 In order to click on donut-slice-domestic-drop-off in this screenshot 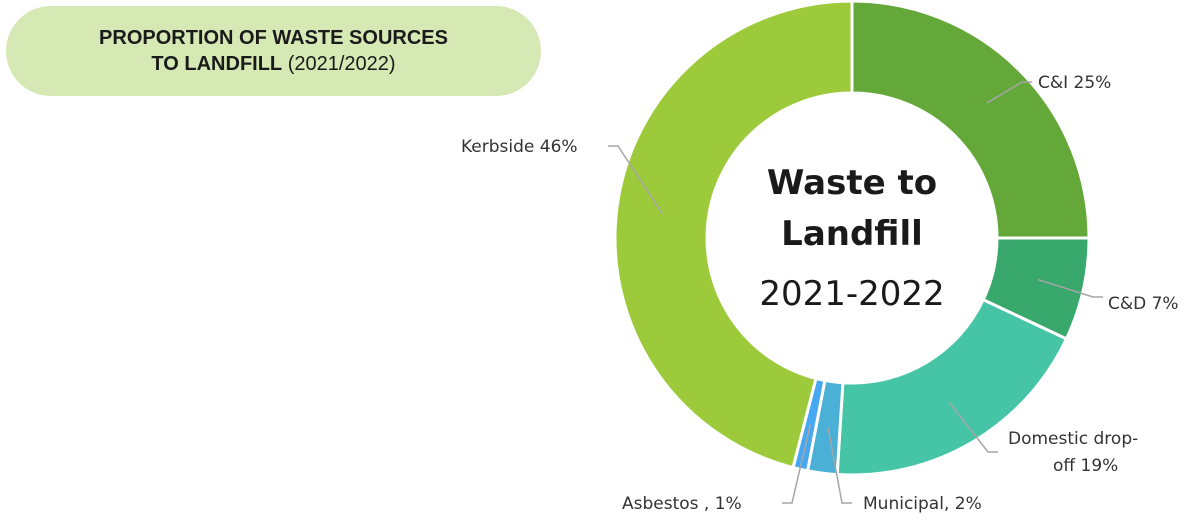, I will do `click(952, 387)`.